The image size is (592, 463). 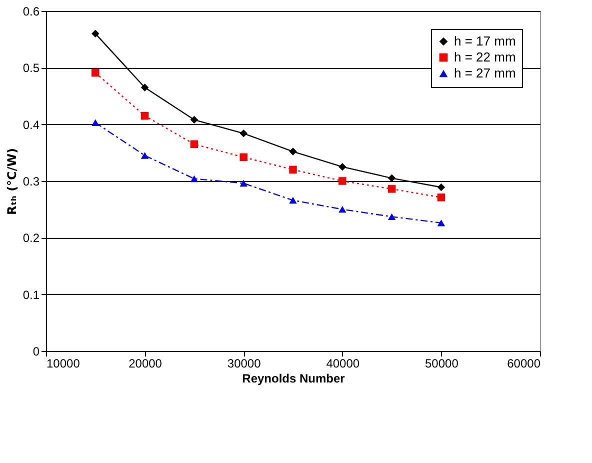 I want to click on x-tick-label: 20000, so click(x=145, y=363).